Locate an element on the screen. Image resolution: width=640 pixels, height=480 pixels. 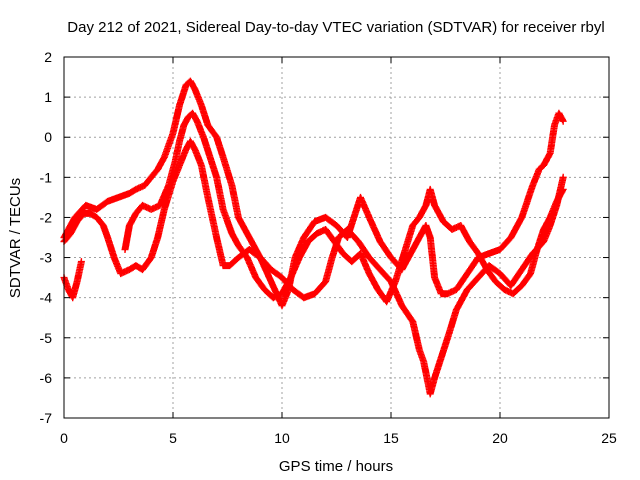
x-tick-label: 0 is located at coordinates (64, 438).